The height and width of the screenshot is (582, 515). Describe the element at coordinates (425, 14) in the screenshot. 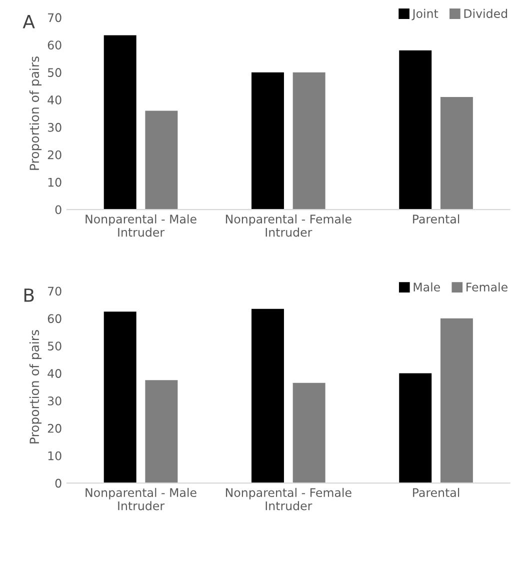

I see `legend-label: Joint` at that location.